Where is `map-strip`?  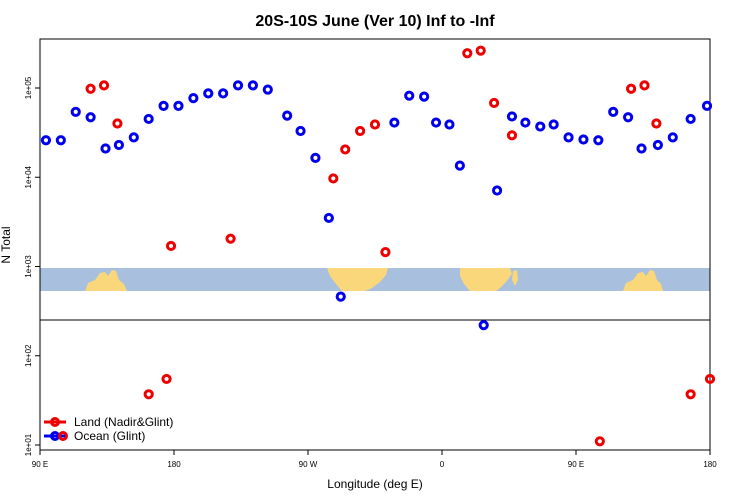 map-strip is located at coordinates (375, 279).